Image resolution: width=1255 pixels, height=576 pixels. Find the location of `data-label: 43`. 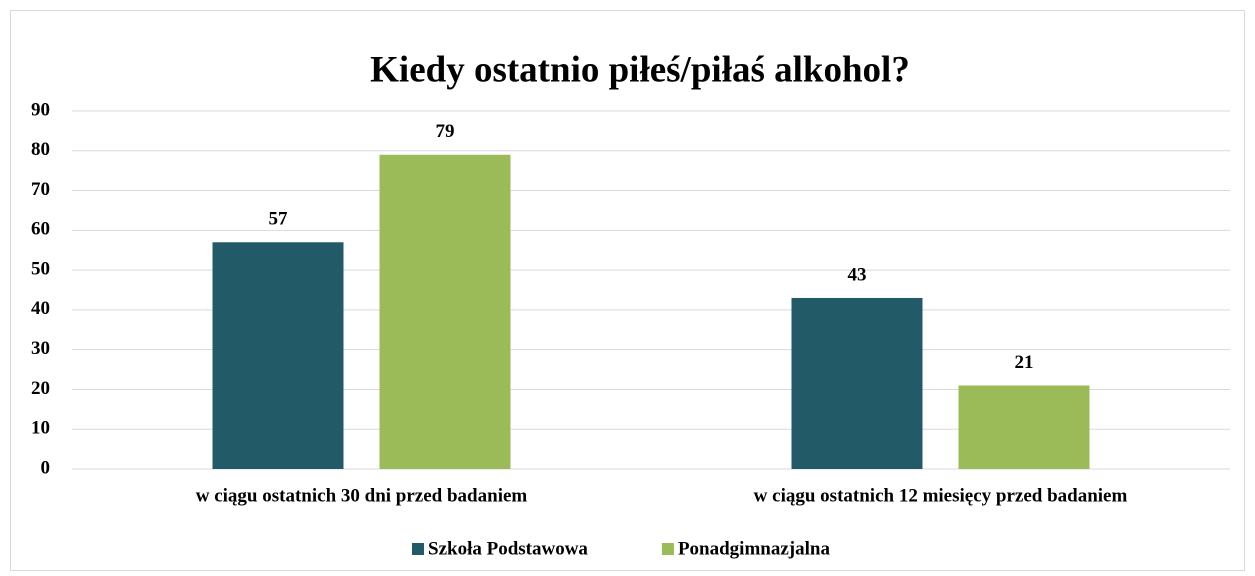

data-label: 43 is located at coordinates (857, 274).